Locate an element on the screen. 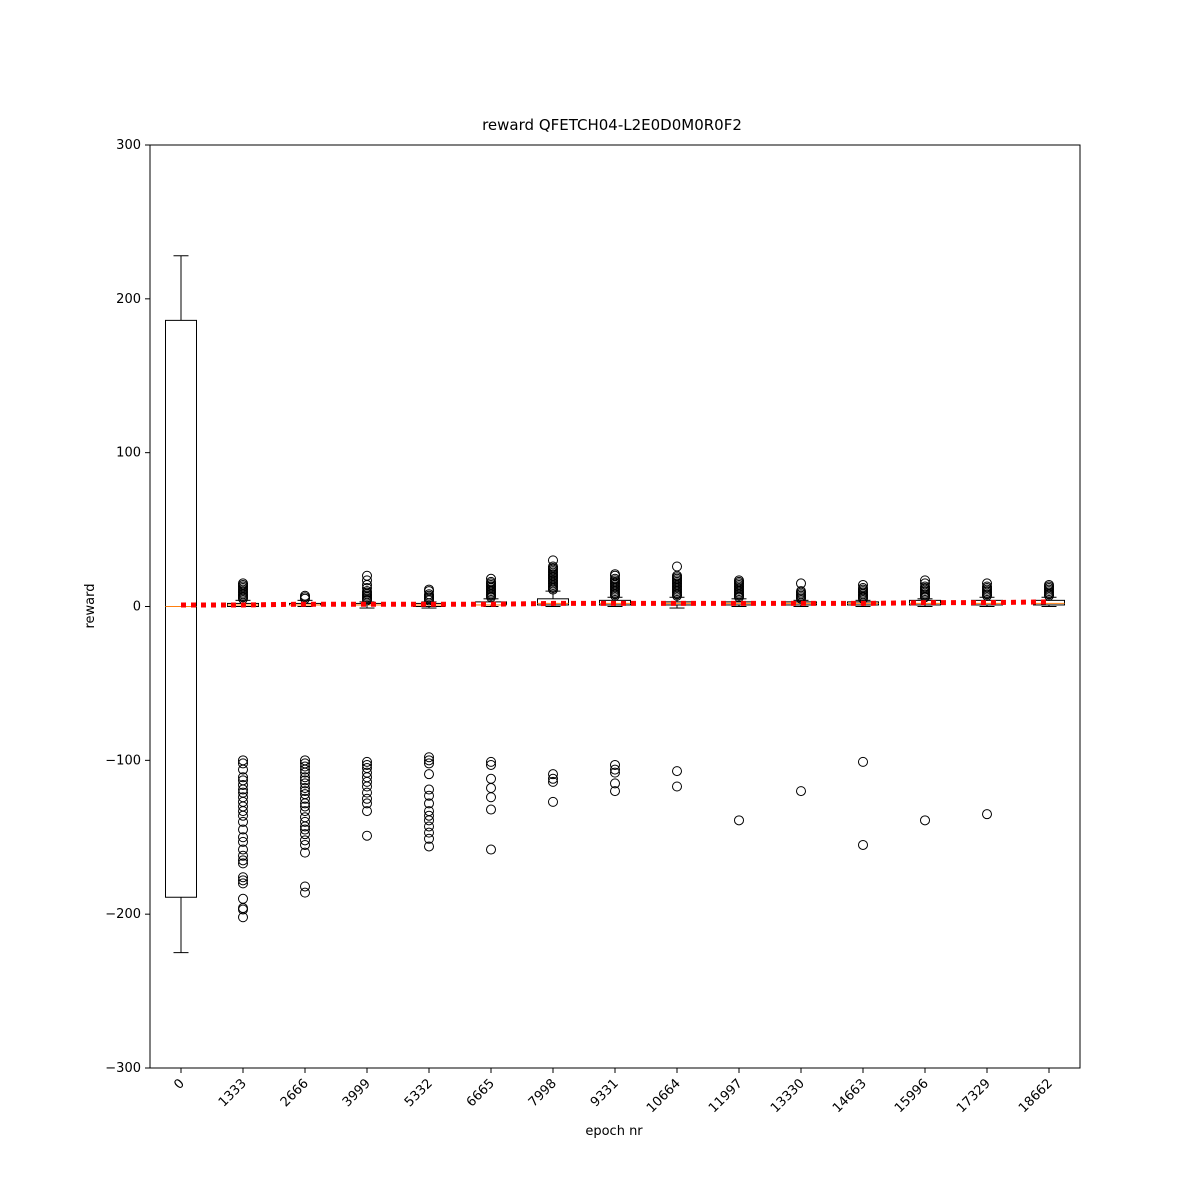 This screenshot has width=1200, height=1200. y-tick-label: −200 is located at coordinates (123, 914).